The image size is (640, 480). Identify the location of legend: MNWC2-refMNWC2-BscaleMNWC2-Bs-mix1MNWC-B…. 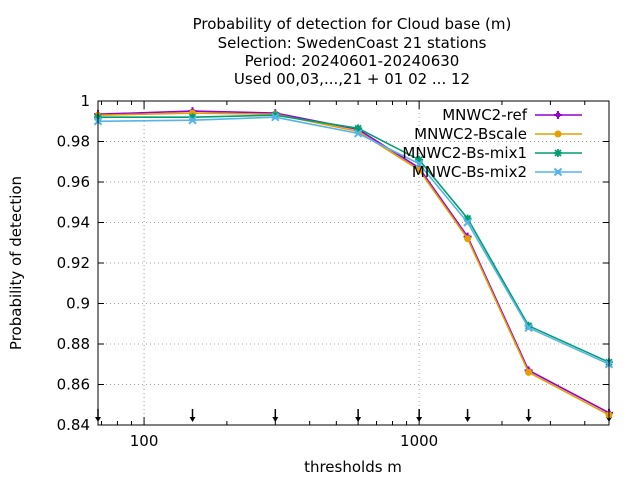
(492, 143).